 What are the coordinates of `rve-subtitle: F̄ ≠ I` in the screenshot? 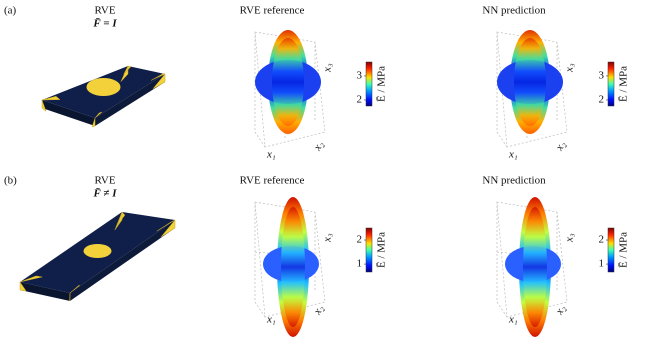 It's located at (105, 194).